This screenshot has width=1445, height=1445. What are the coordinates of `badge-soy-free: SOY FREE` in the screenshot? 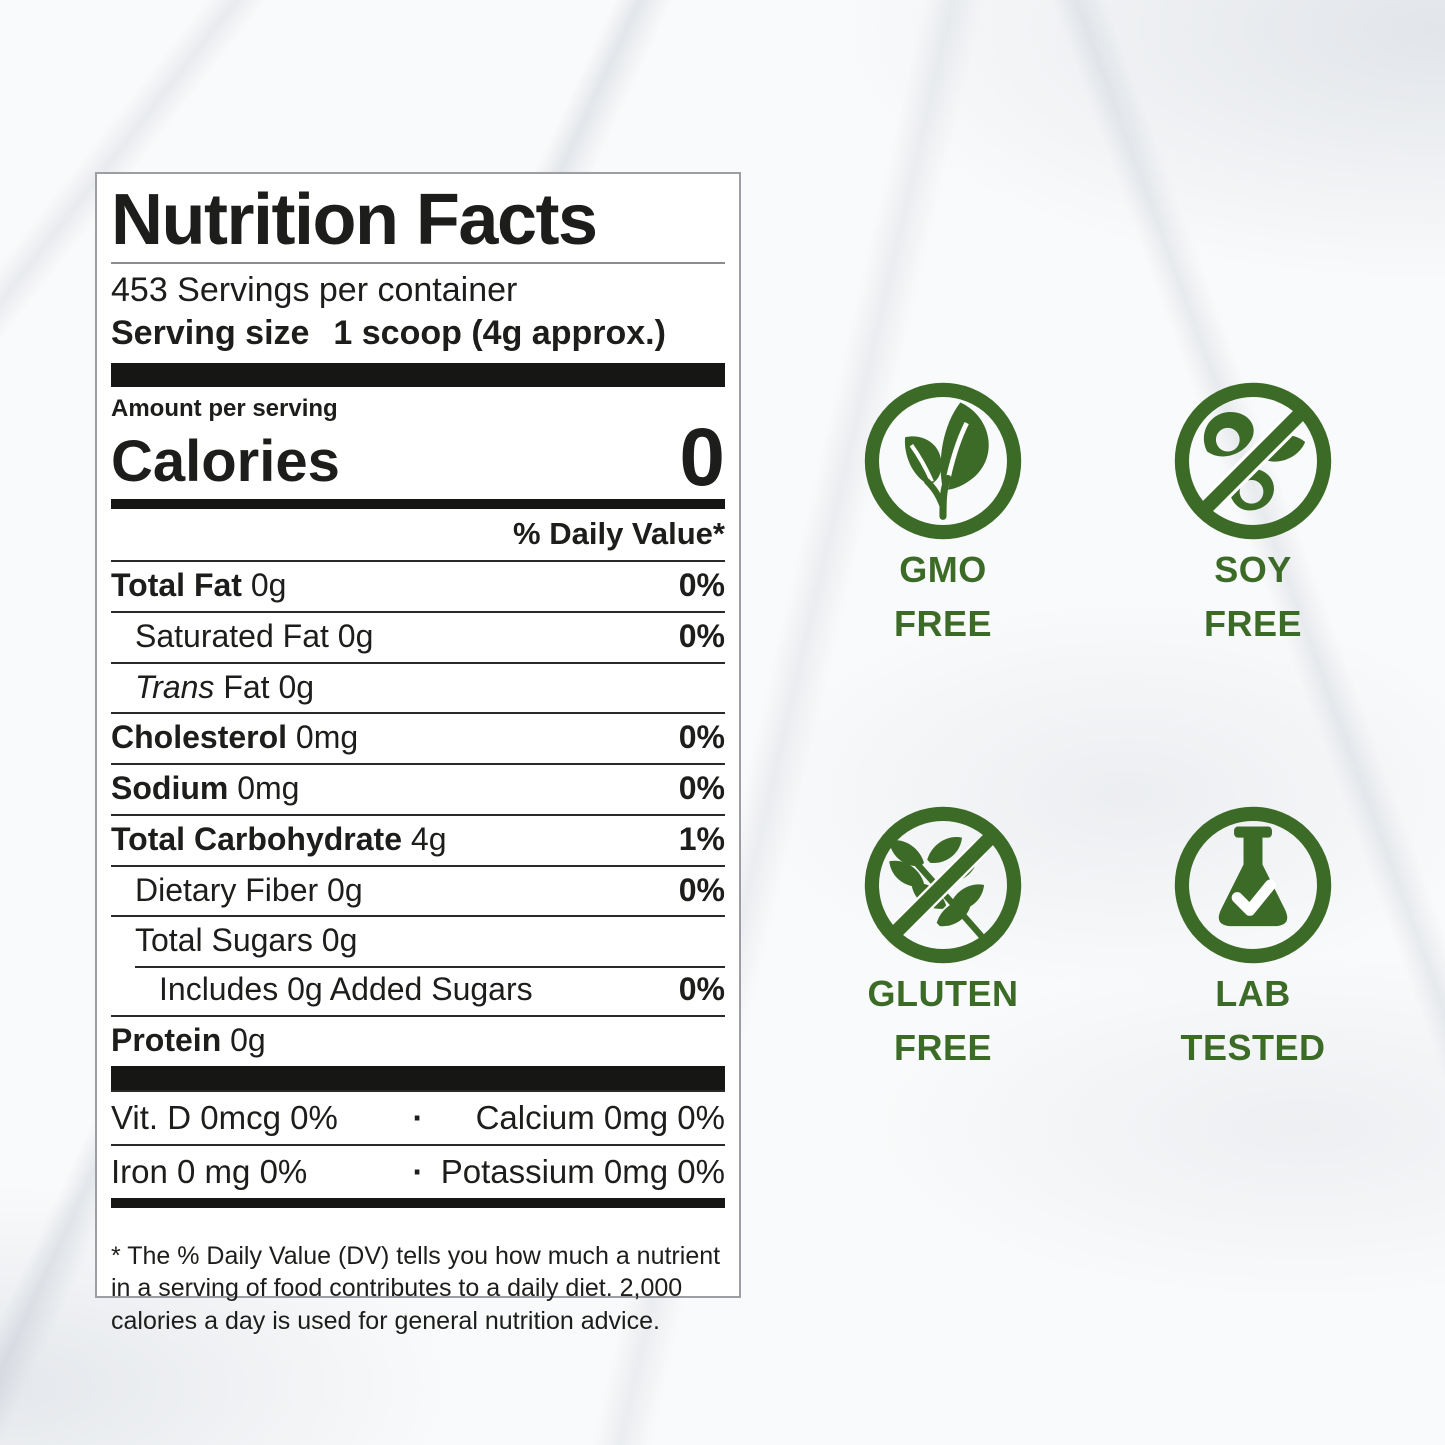 It's located at (1253, 515).